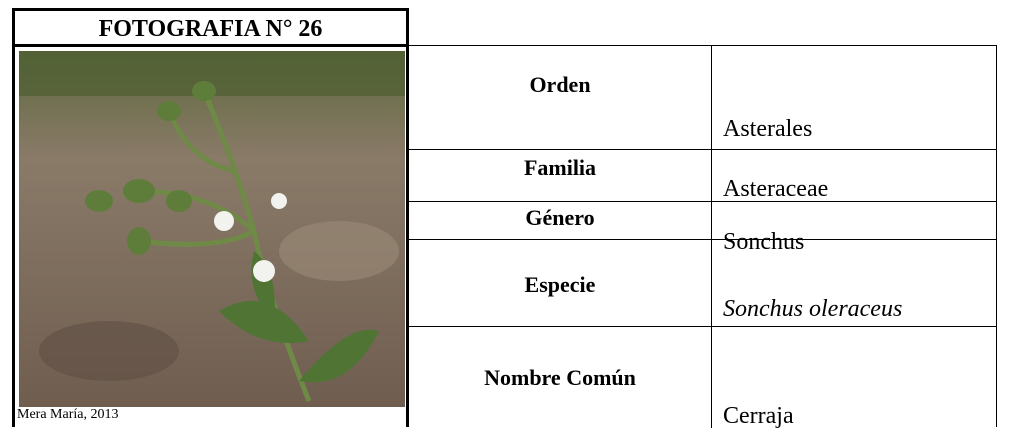 The width and height of the screenshot is (1013, 430). I want to click on table-row: Familia Asteraceae, so click(702, 175).